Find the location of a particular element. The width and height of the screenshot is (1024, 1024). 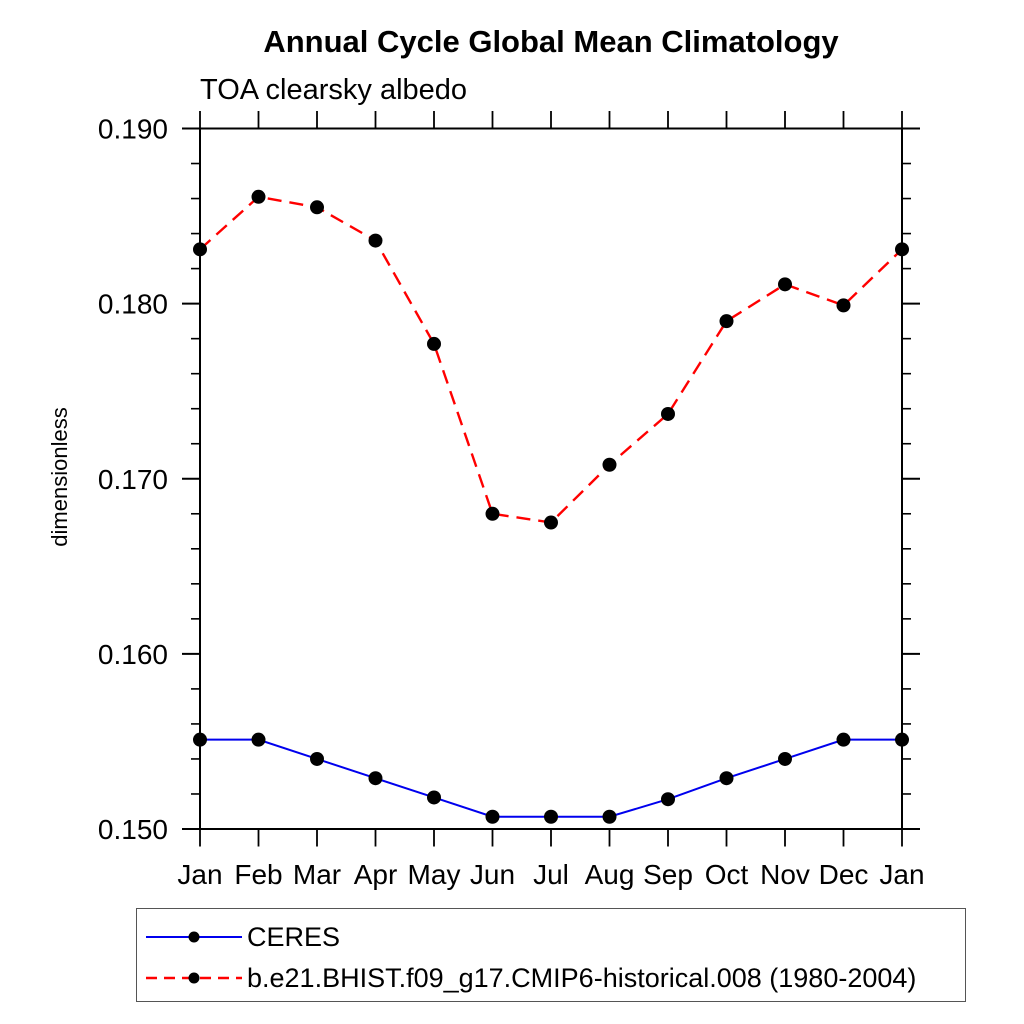

x-tick-label: Nov is located at coordinates (785, 874).